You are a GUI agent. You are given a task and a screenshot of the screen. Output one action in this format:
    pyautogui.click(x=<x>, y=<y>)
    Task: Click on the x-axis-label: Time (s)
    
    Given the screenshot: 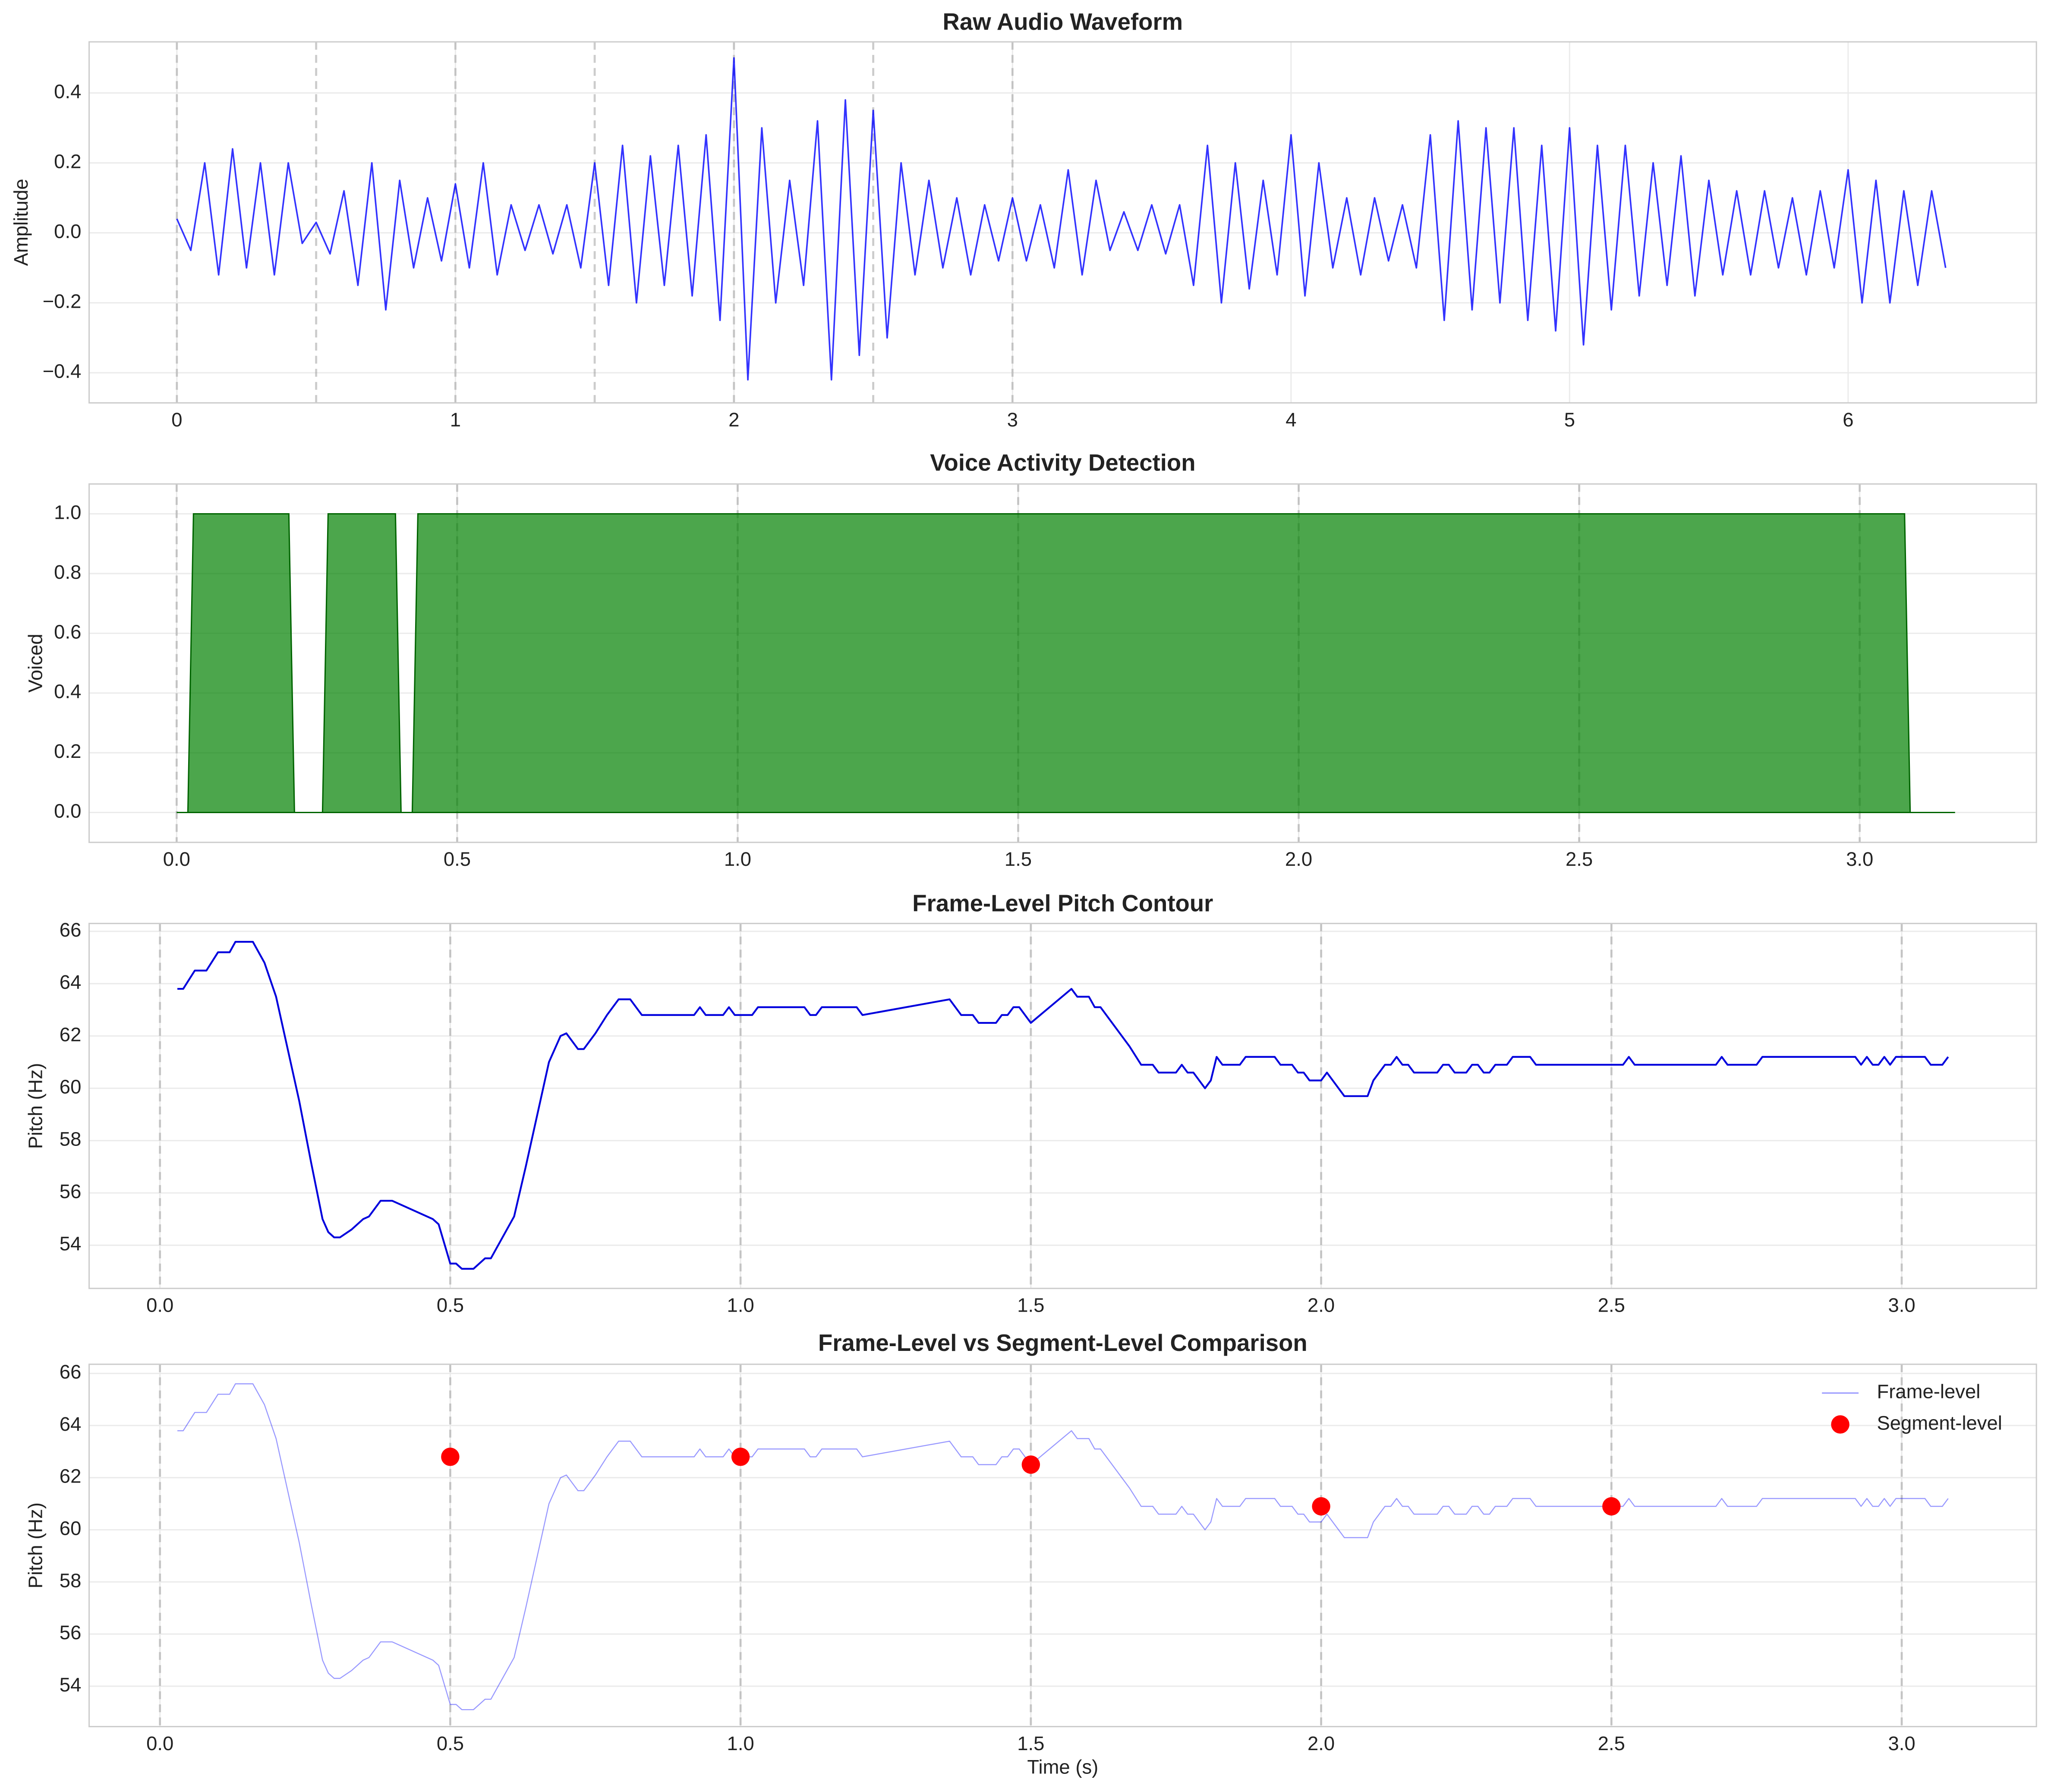 What is the action you would take?
    pyautogui.click(x=1062, y=1767)
    